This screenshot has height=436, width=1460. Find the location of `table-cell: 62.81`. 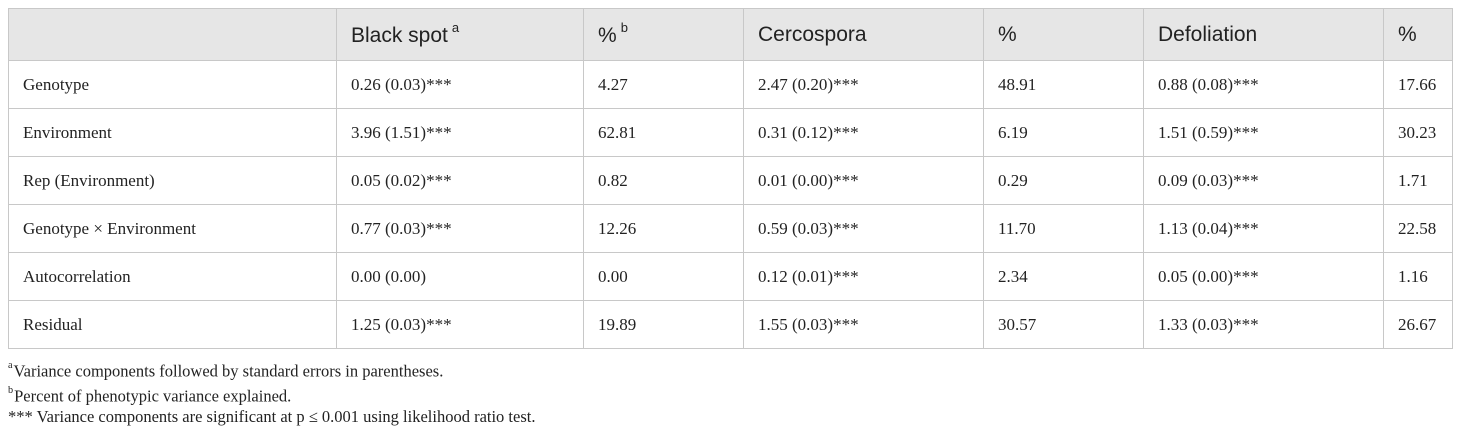

table-cell: 62.81 is located at coordinates (663, 132).